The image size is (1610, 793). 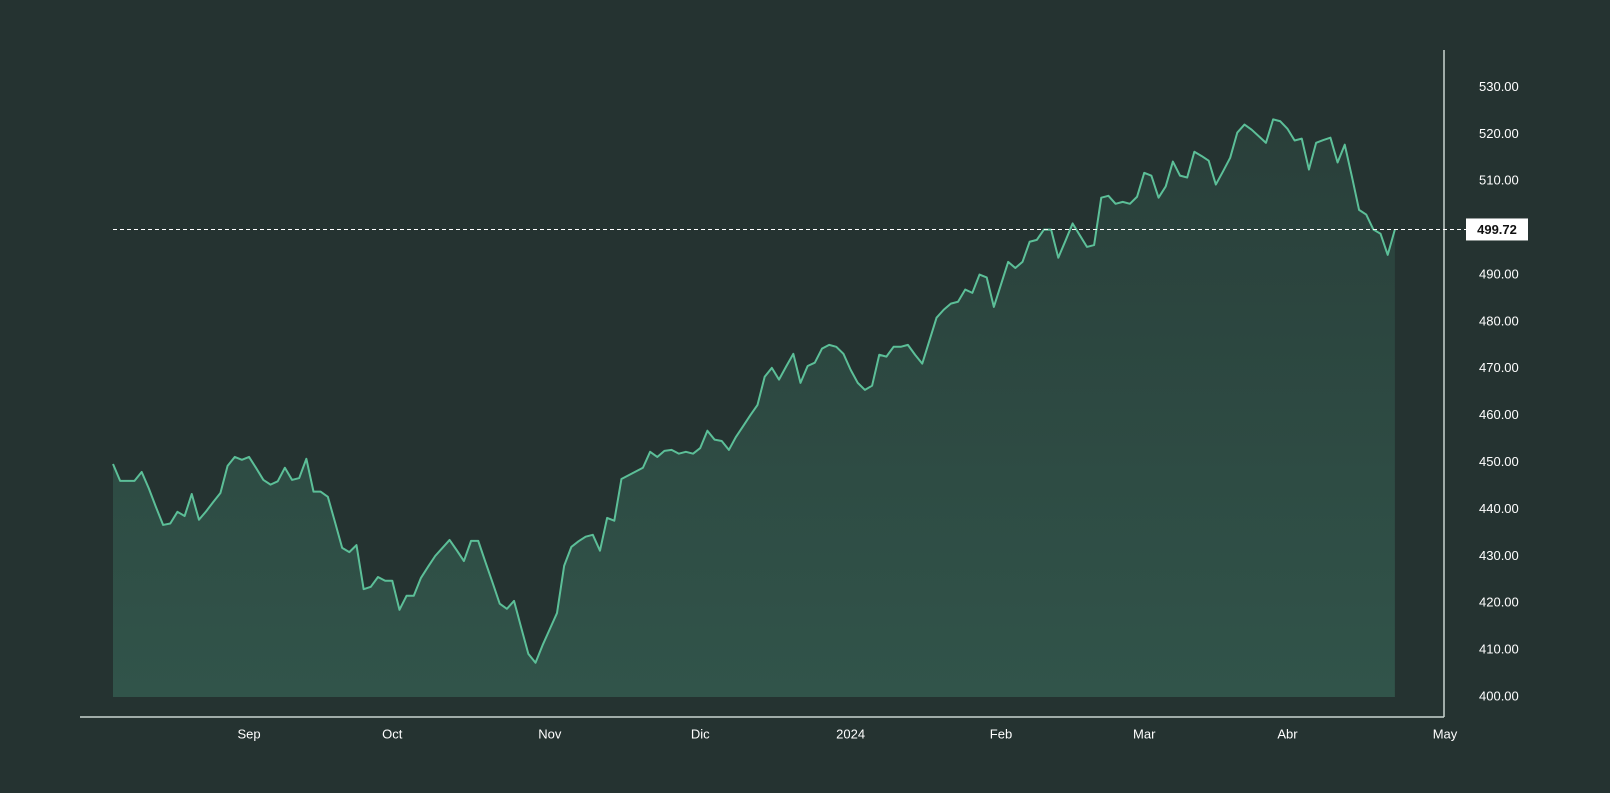 I want to click on y-tick-label: 490.00, so click(x=1499, y=273).